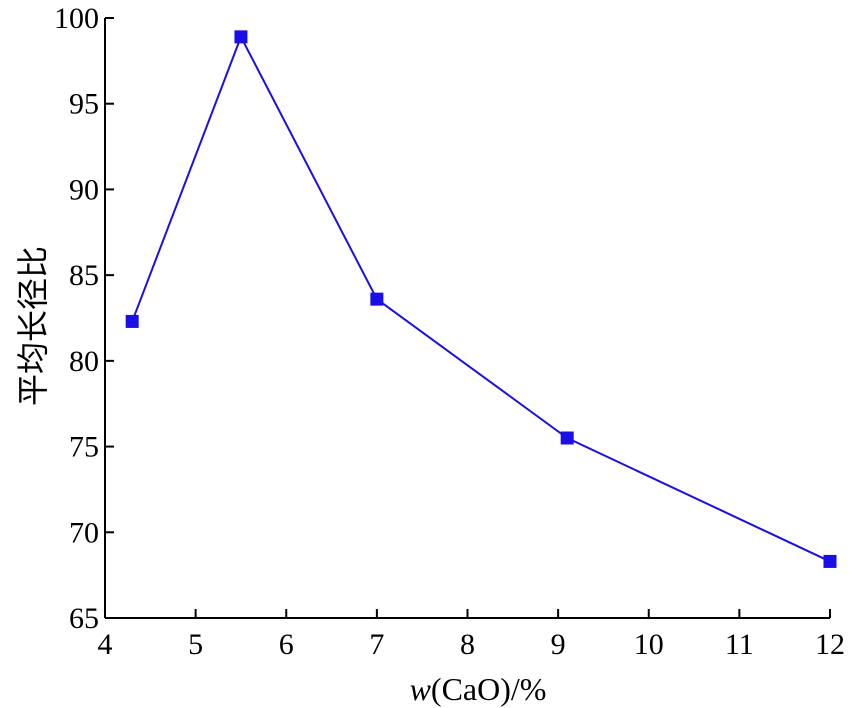 The image size is (850, 708). I want to click on x-axis-title: w(CaO)/%, so click(478, 689).